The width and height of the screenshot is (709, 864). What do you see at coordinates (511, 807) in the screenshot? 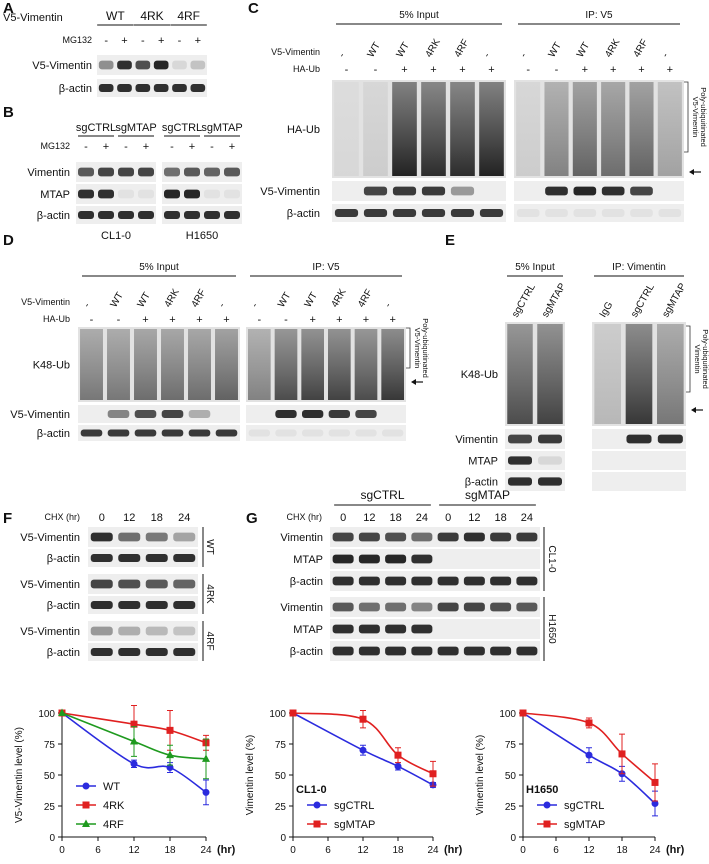
I see `y-tick-label: 25` at bounding box center [511, 807].